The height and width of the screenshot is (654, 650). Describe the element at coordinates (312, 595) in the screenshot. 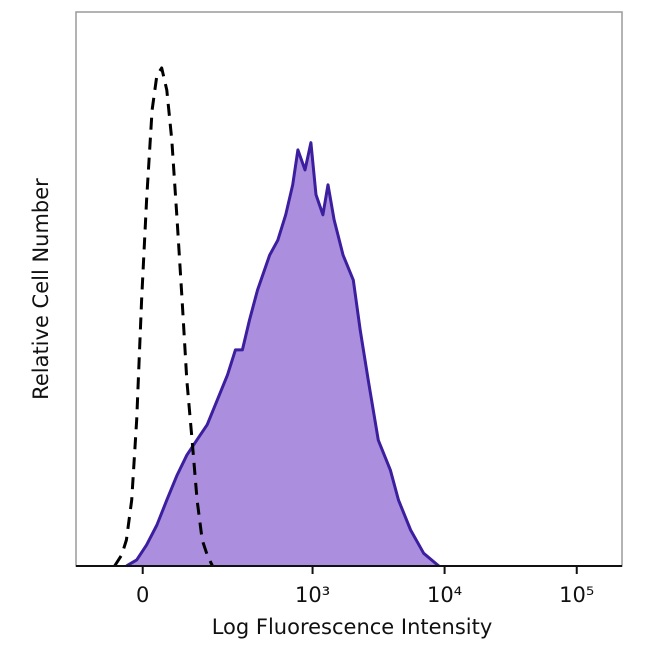

I see `x-tick-label: 10³` at that location.